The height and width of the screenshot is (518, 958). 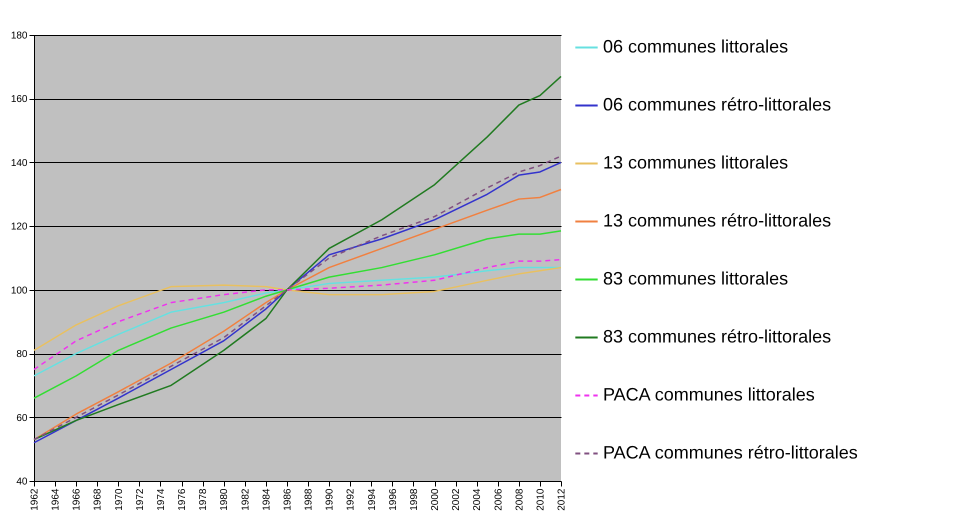 What do you see at coordinates (35, 499) in the screenshot?
I see `x-tick-label: 1962` at bounding box center [35, 499].